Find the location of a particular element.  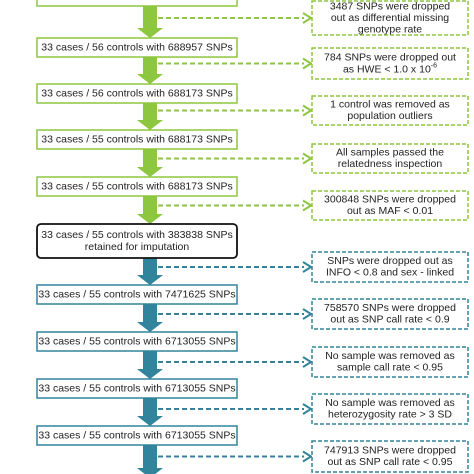

filter-text: as HWE < 1.0 x 10-6 is located at coordinates (390, 68).